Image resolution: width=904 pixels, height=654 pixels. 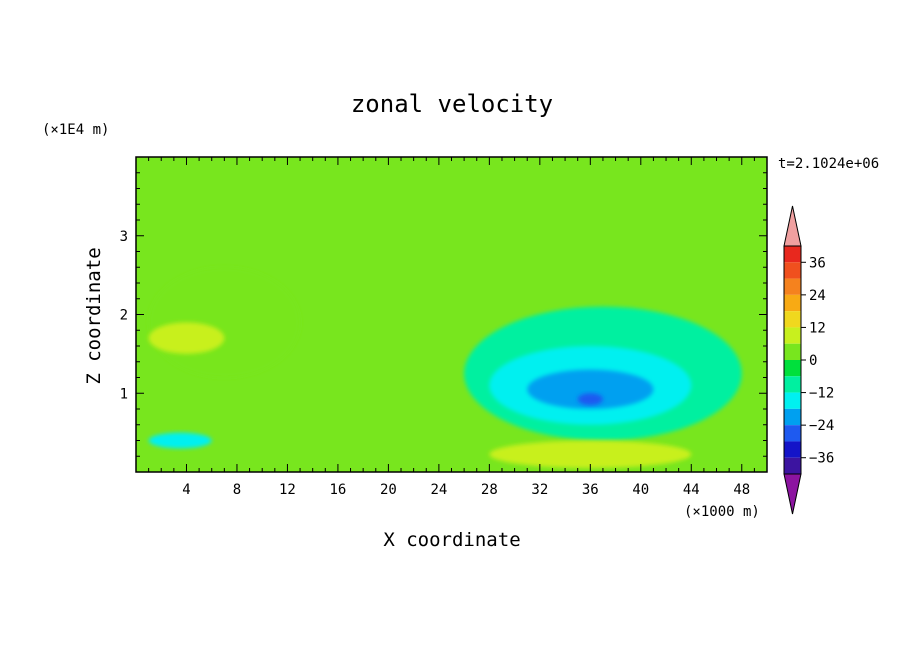 I want to click on colorbar-label: 0, so click(x=813, y=361).